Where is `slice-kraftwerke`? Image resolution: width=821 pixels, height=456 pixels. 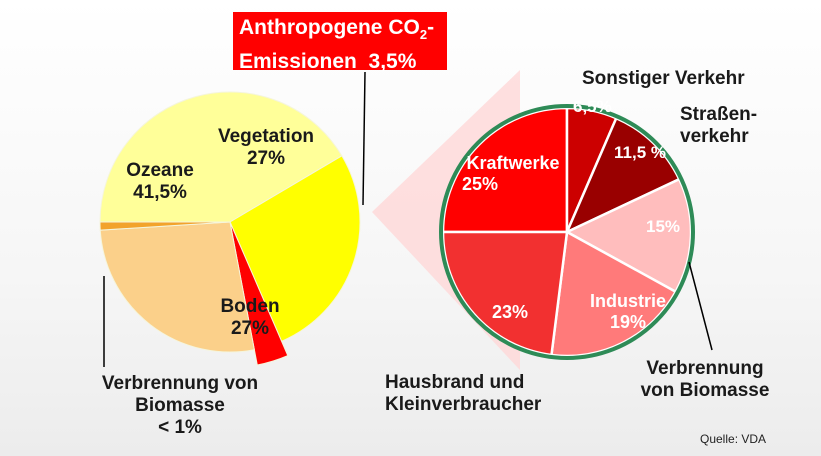
slice-kraftwerke is located at coordinates (505, 170).